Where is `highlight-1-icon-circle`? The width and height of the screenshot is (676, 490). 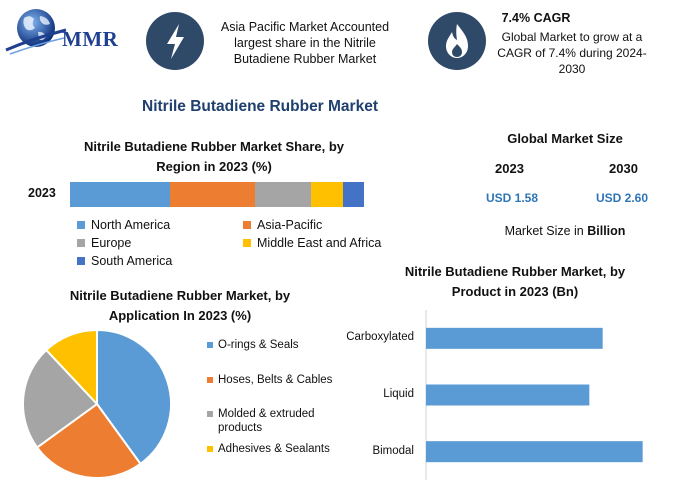
highlight-1-icon-circle is located at coordinates (175, 41).